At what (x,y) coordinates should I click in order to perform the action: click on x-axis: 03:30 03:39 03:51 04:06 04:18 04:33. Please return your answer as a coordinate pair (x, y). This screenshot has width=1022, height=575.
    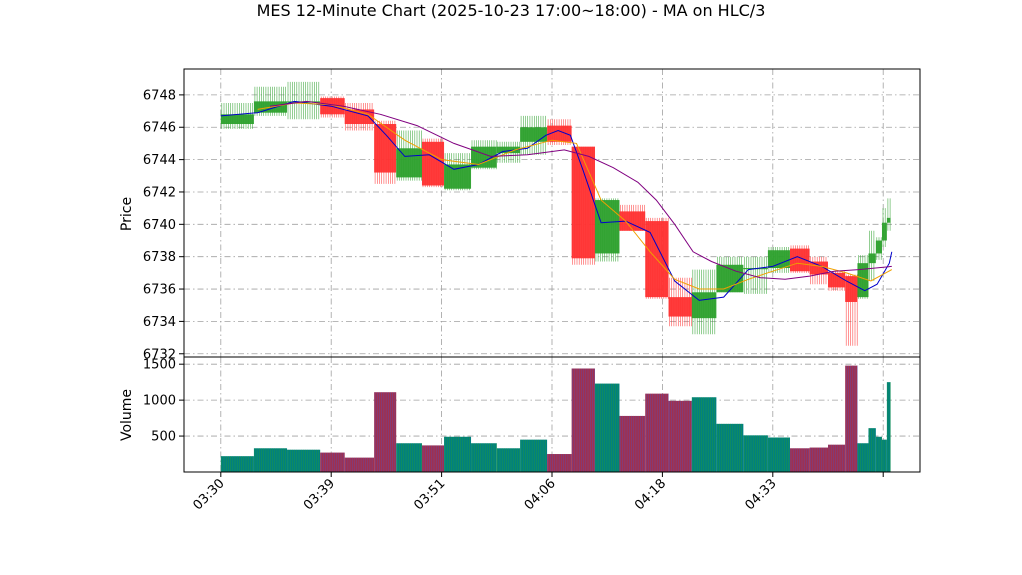
    Looking at the image, I should click on (537, 492).